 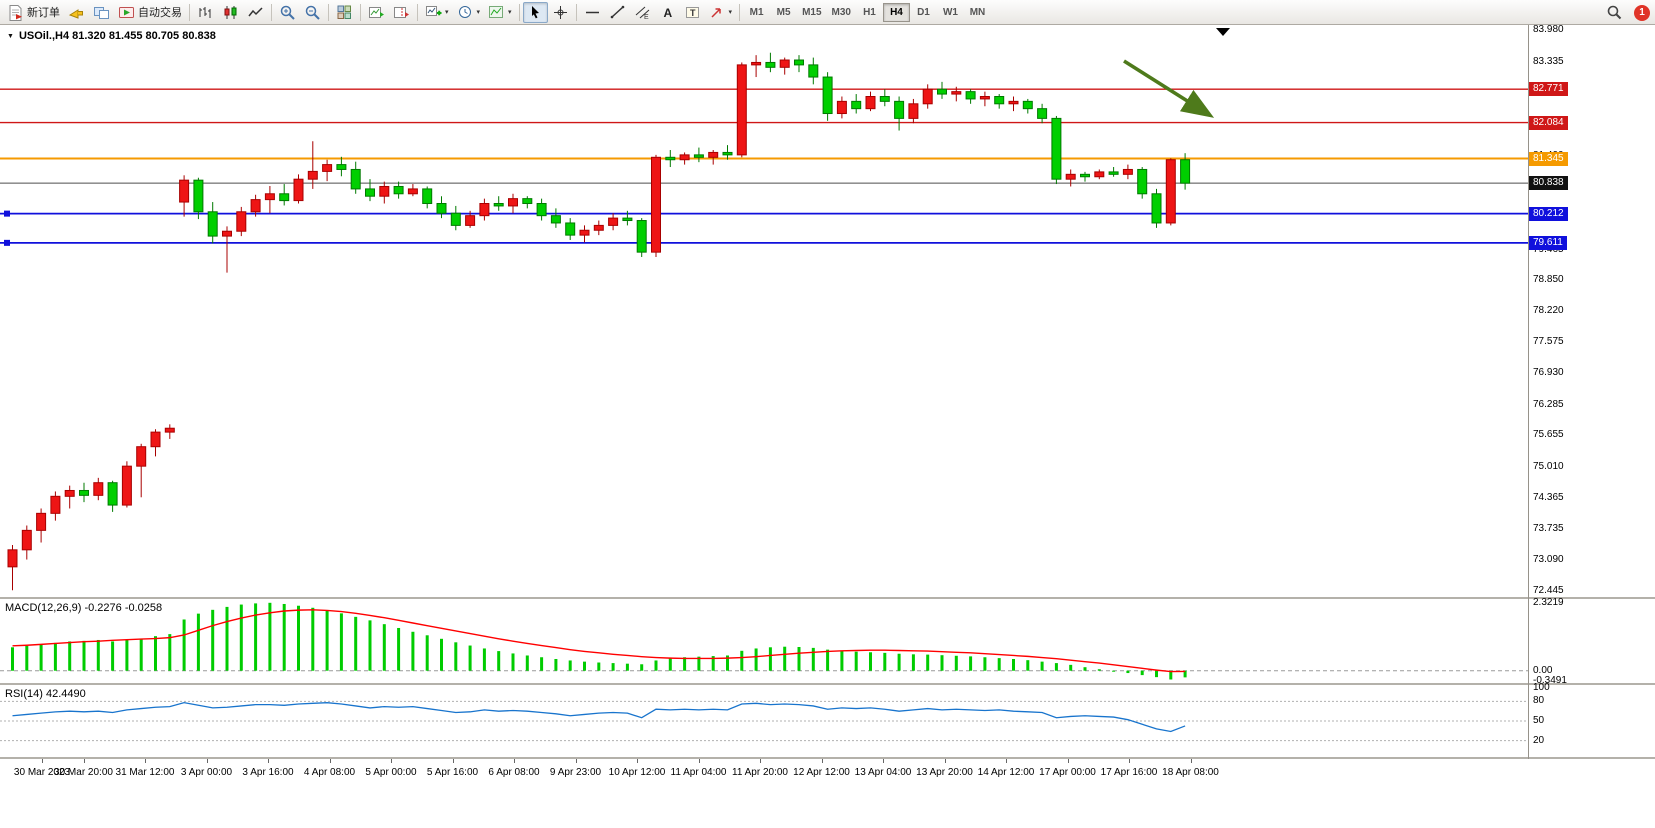 What do you see at coordinates (1223, 32) in the screenshot?
I see `chart-shift-marker` at bounding box center [1223, 32].